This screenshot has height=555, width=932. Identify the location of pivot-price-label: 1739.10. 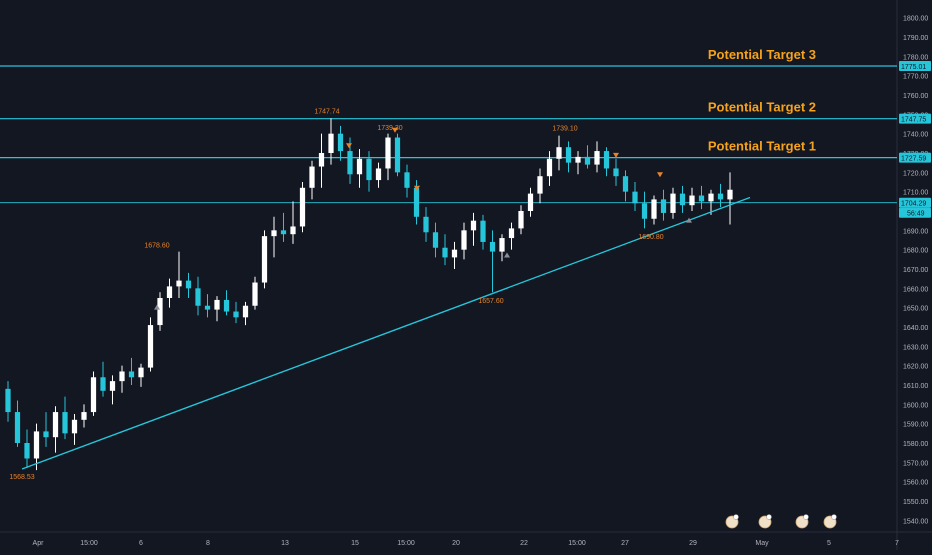
(564, 128).